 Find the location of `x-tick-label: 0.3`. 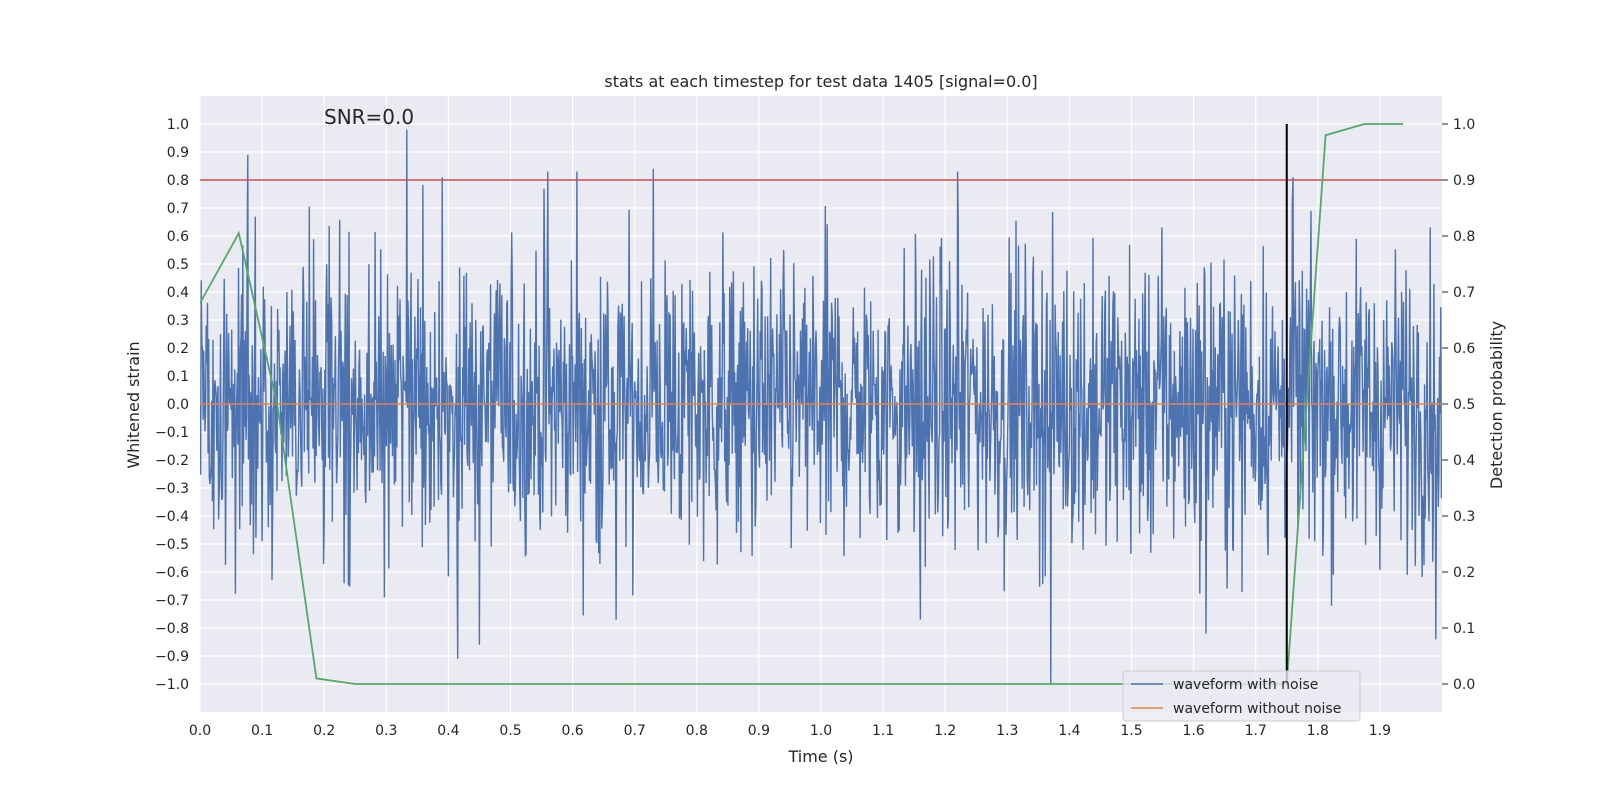

x-tick-label: 0.3 is located at coordinates (386, 731).